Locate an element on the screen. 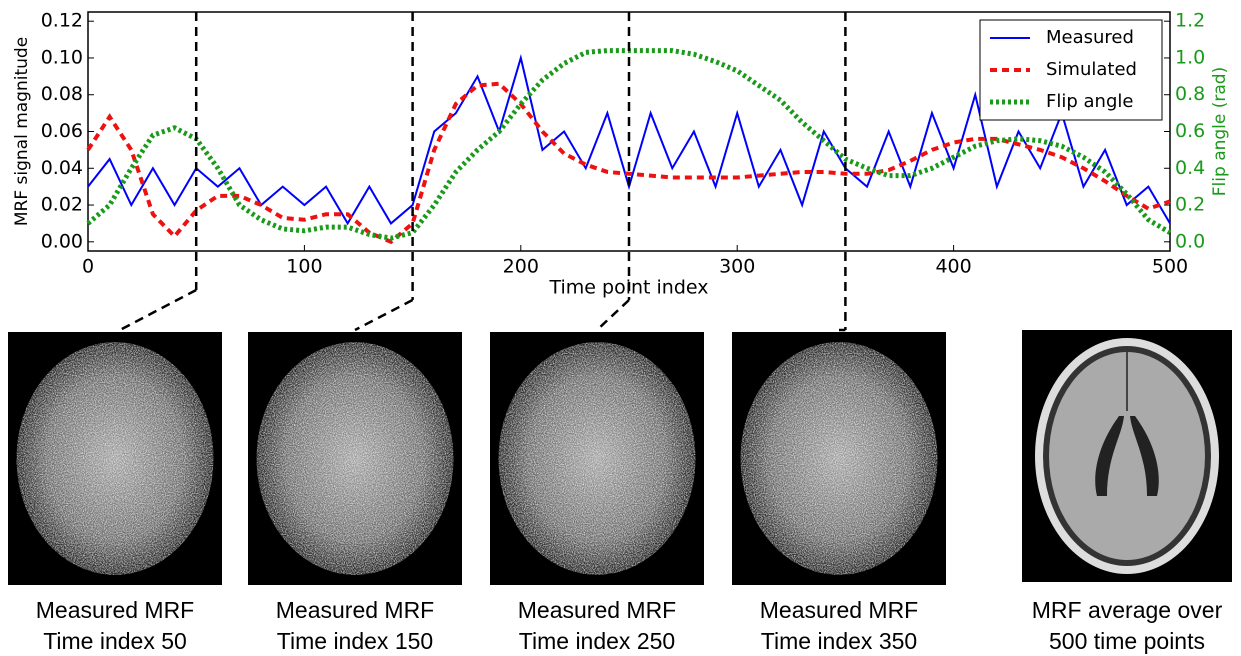 The image size is (1241, 656). x-tick-label: 200 is located at coordinates (521, 267).